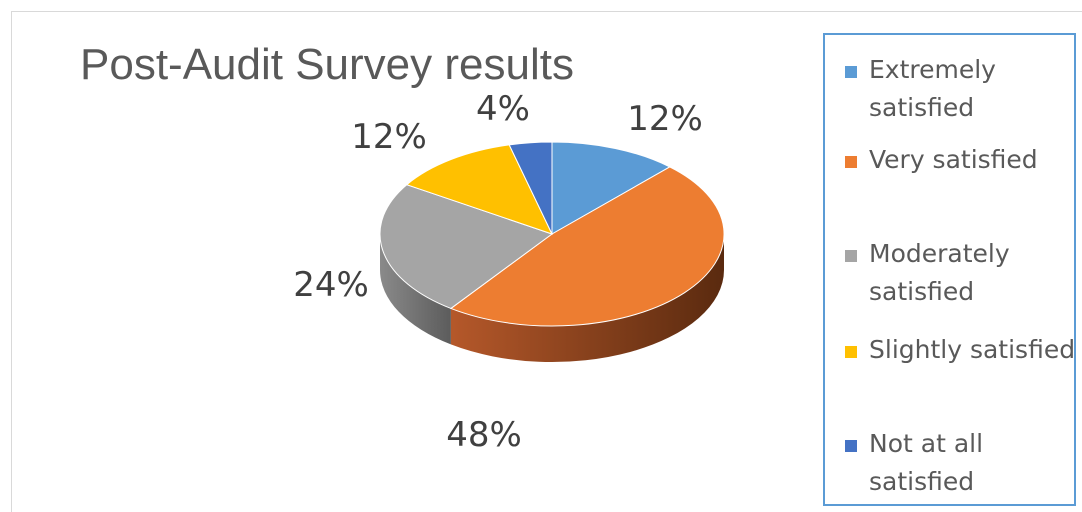 The height and width of the screenshot is (512, 1082). Describe the element at coordinates (327, 64) in the screenshot. I see `chart-title: Post-Audit Survey results` at that location.